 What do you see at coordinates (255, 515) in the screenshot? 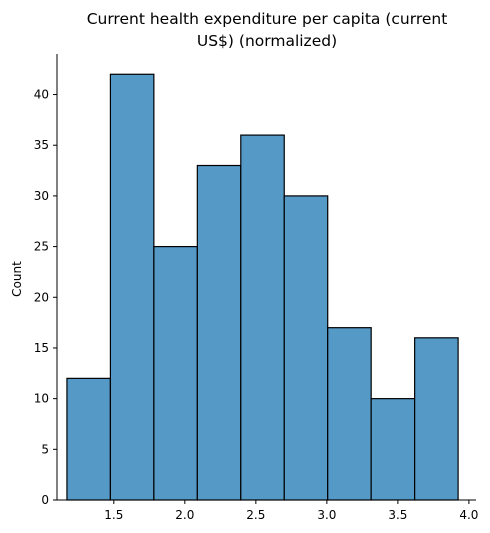
I see `x-tick-label: 2.5` at bounding box center [255, 515].